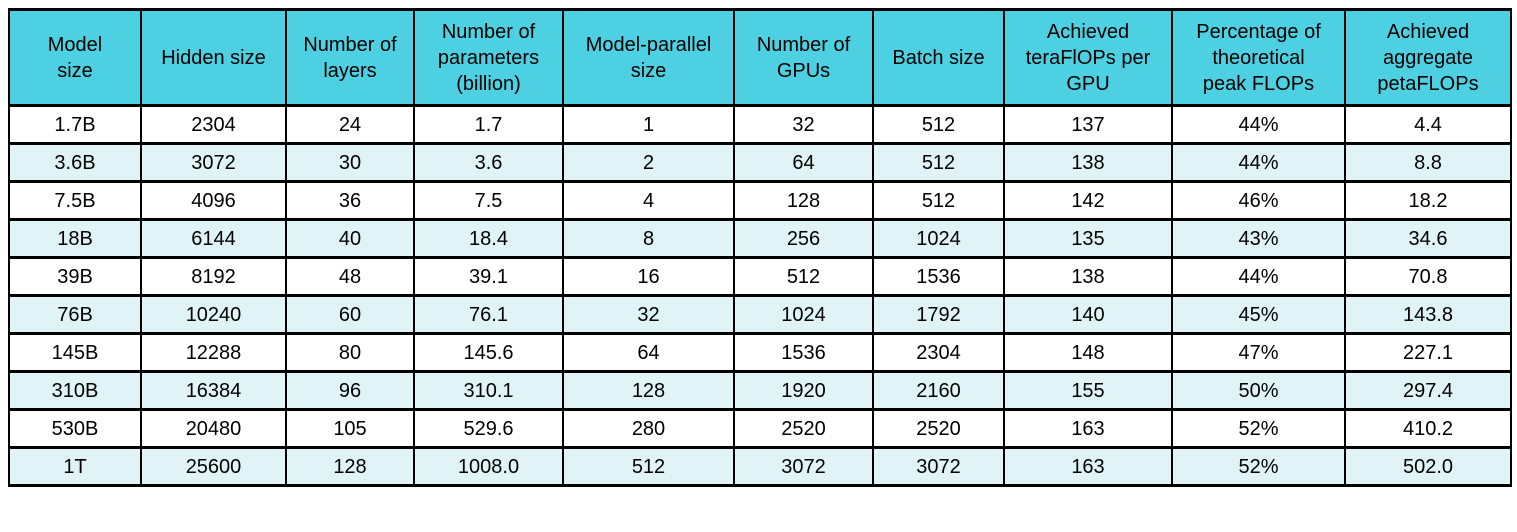 The width and height of the screenshot is (1517, 532). I want to click on table-cell: 2, so click(648, 162).